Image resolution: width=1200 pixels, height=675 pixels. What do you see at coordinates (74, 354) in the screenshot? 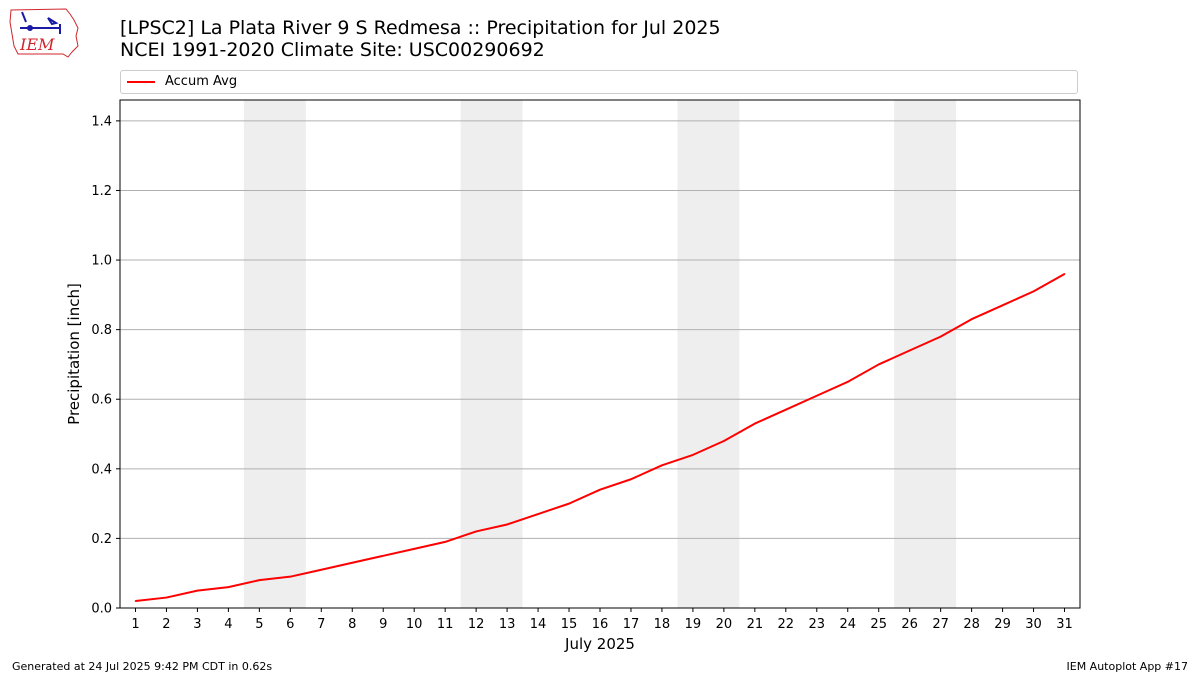
I see `y-axis-label: Precipitation [inch]` at bounding box center [74, 354].